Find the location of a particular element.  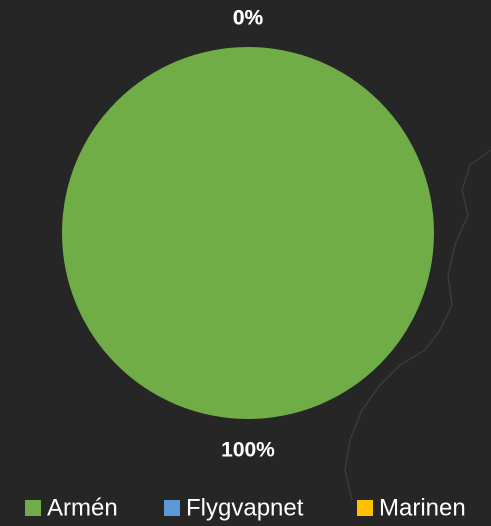

legend-label: Flygvapnet is located at coordinates (245, 507).